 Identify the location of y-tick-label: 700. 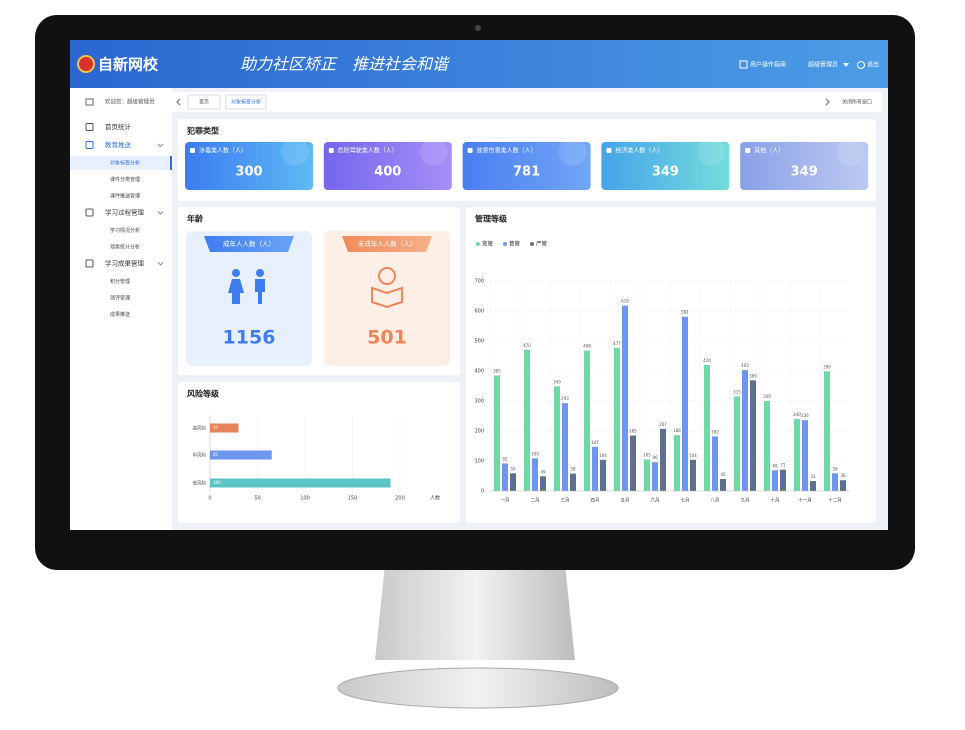
(479, 282).